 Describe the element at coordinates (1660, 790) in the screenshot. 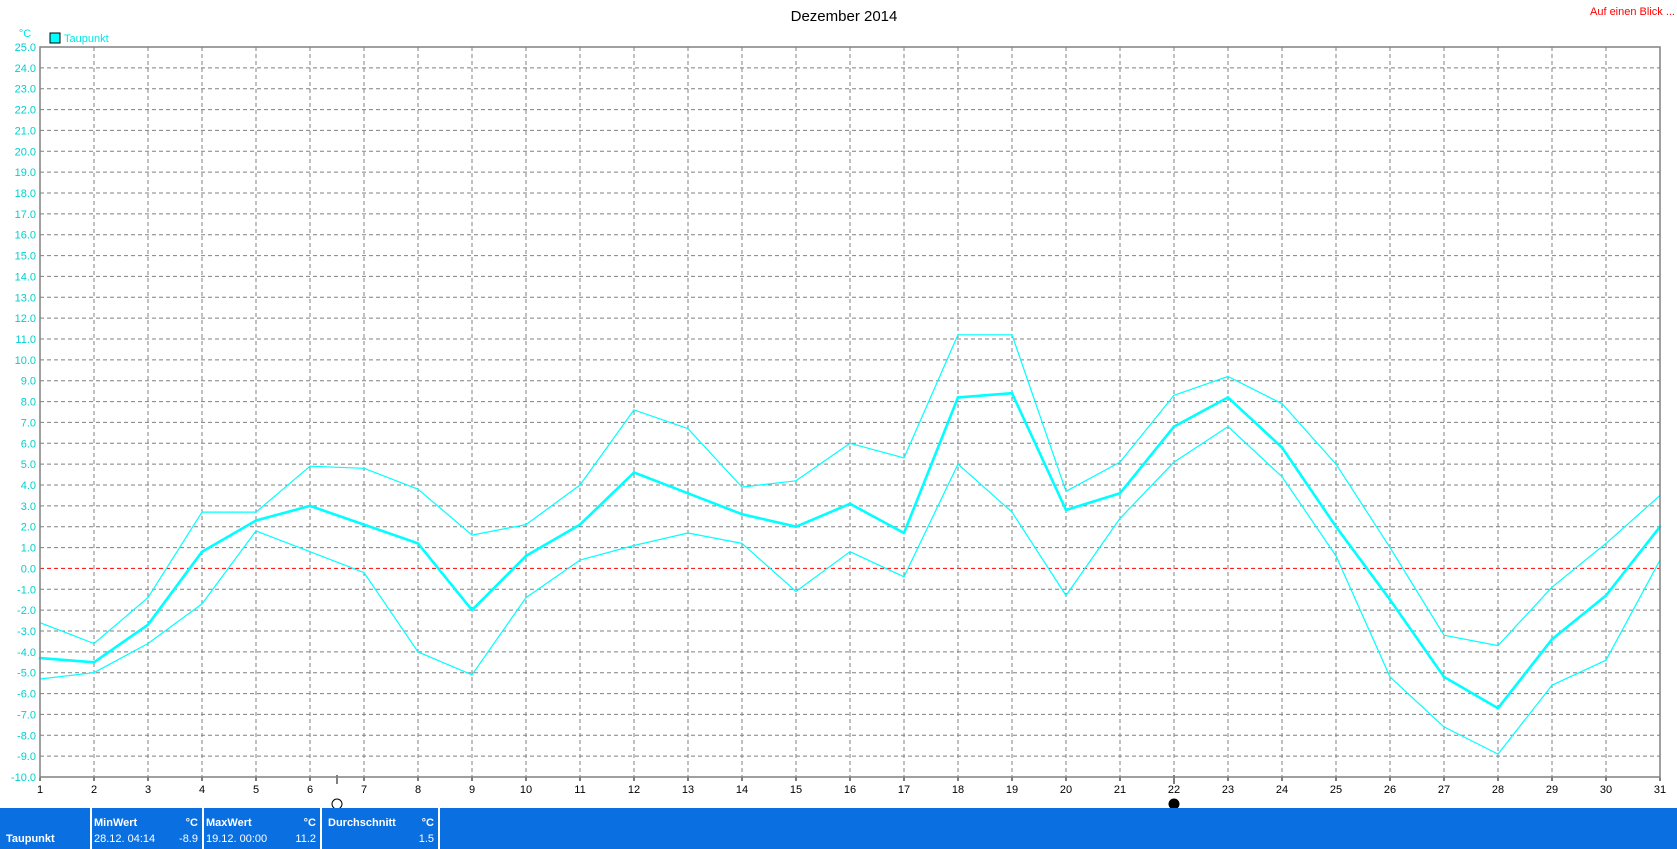

I see `x-tick-label: 31` at that location.